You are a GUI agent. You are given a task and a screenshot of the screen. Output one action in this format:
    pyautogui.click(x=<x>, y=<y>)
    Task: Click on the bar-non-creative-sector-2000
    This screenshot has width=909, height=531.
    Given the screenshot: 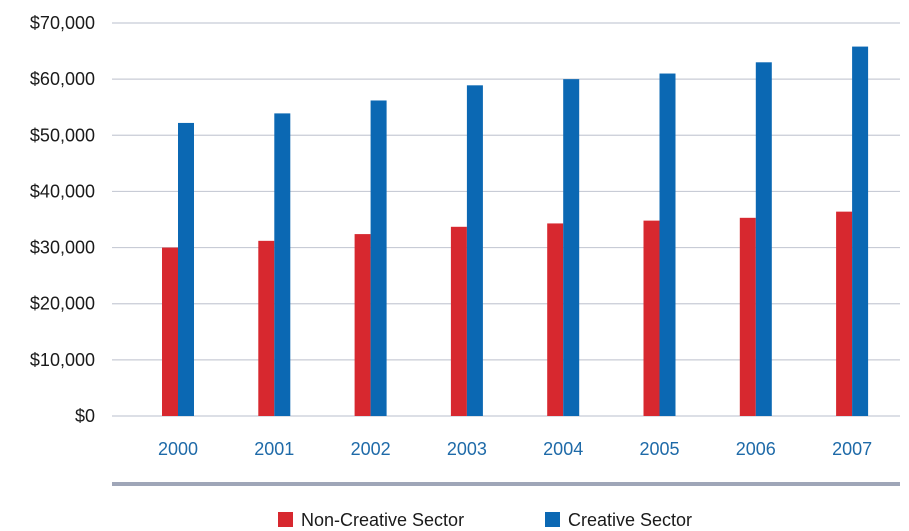 What is the action you would take?
    pyautogui.click(x=170, y=331)
    